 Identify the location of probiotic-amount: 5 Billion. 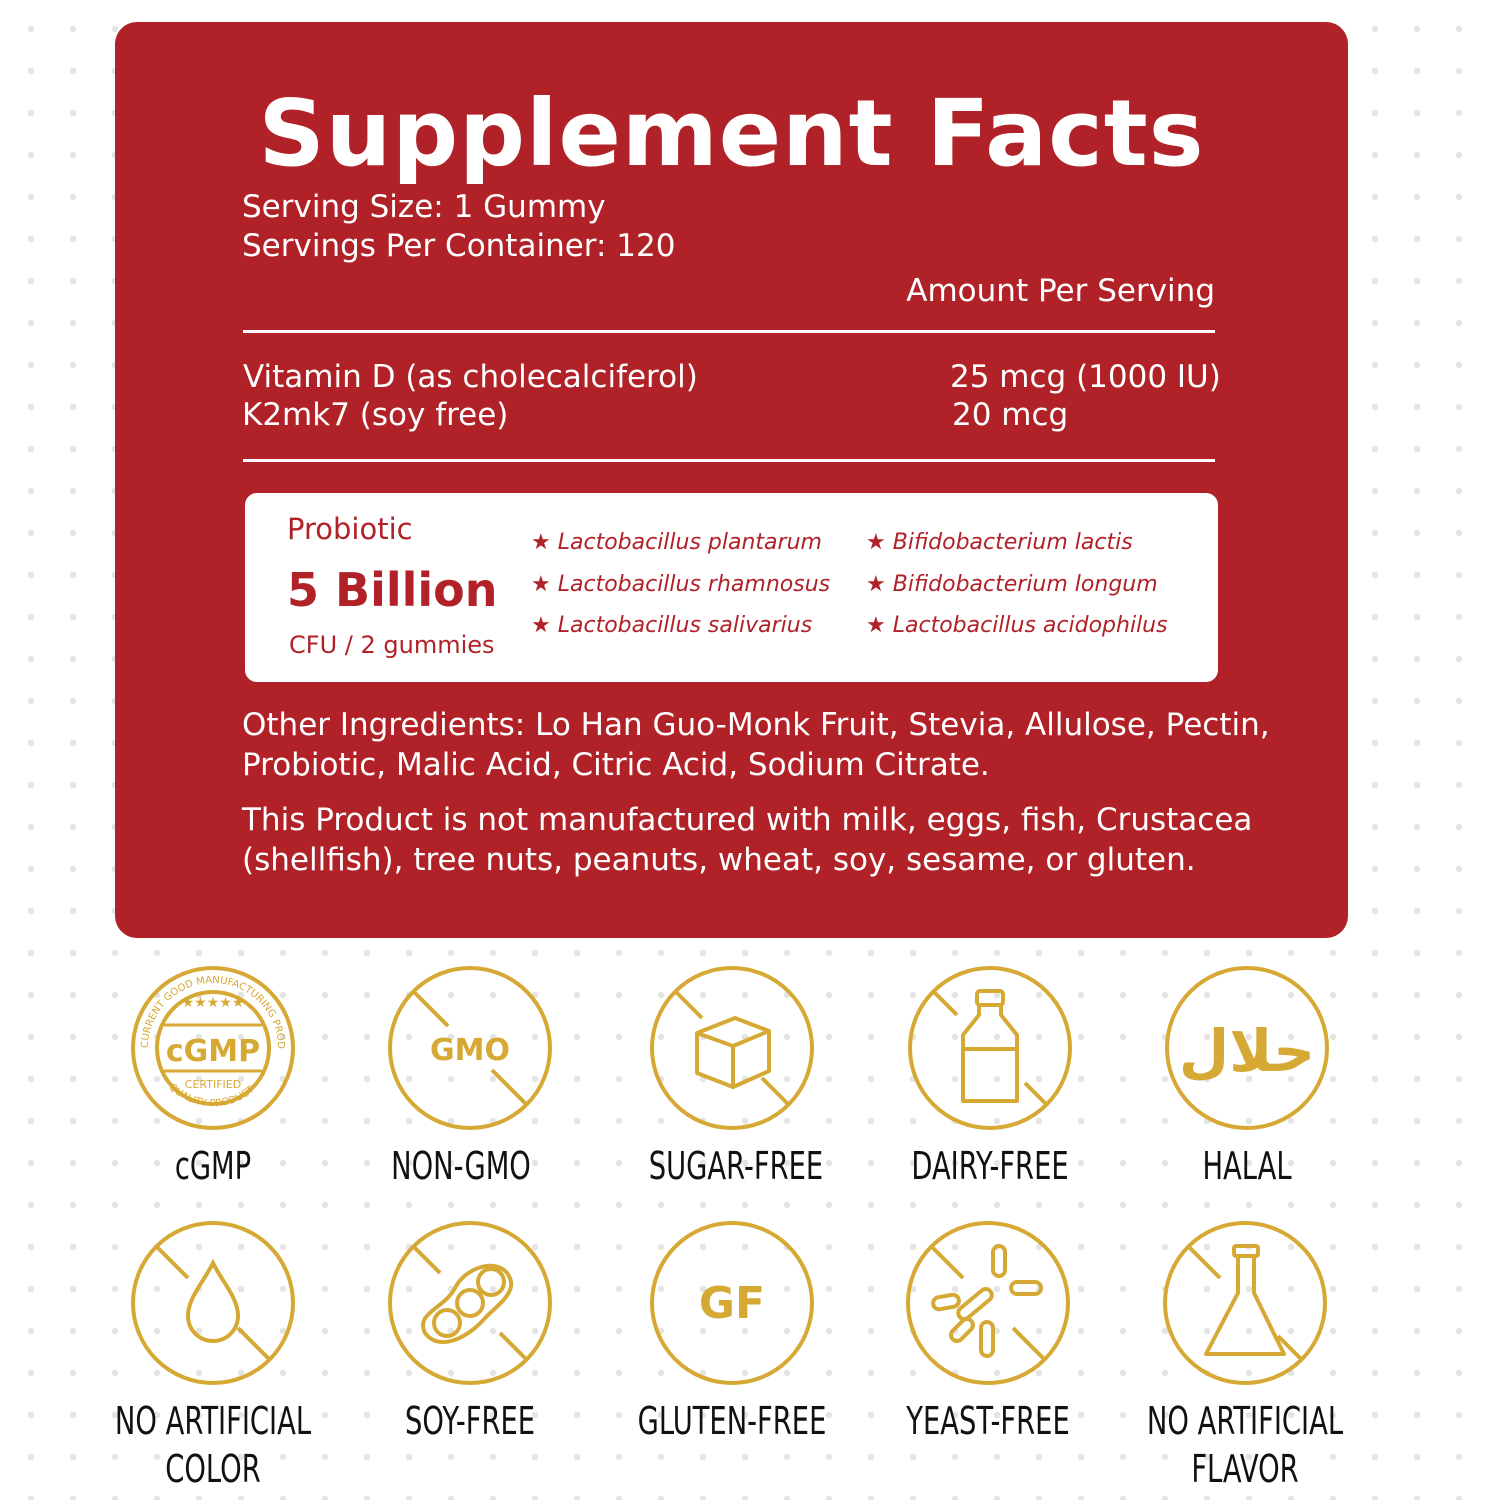
(392, 590).